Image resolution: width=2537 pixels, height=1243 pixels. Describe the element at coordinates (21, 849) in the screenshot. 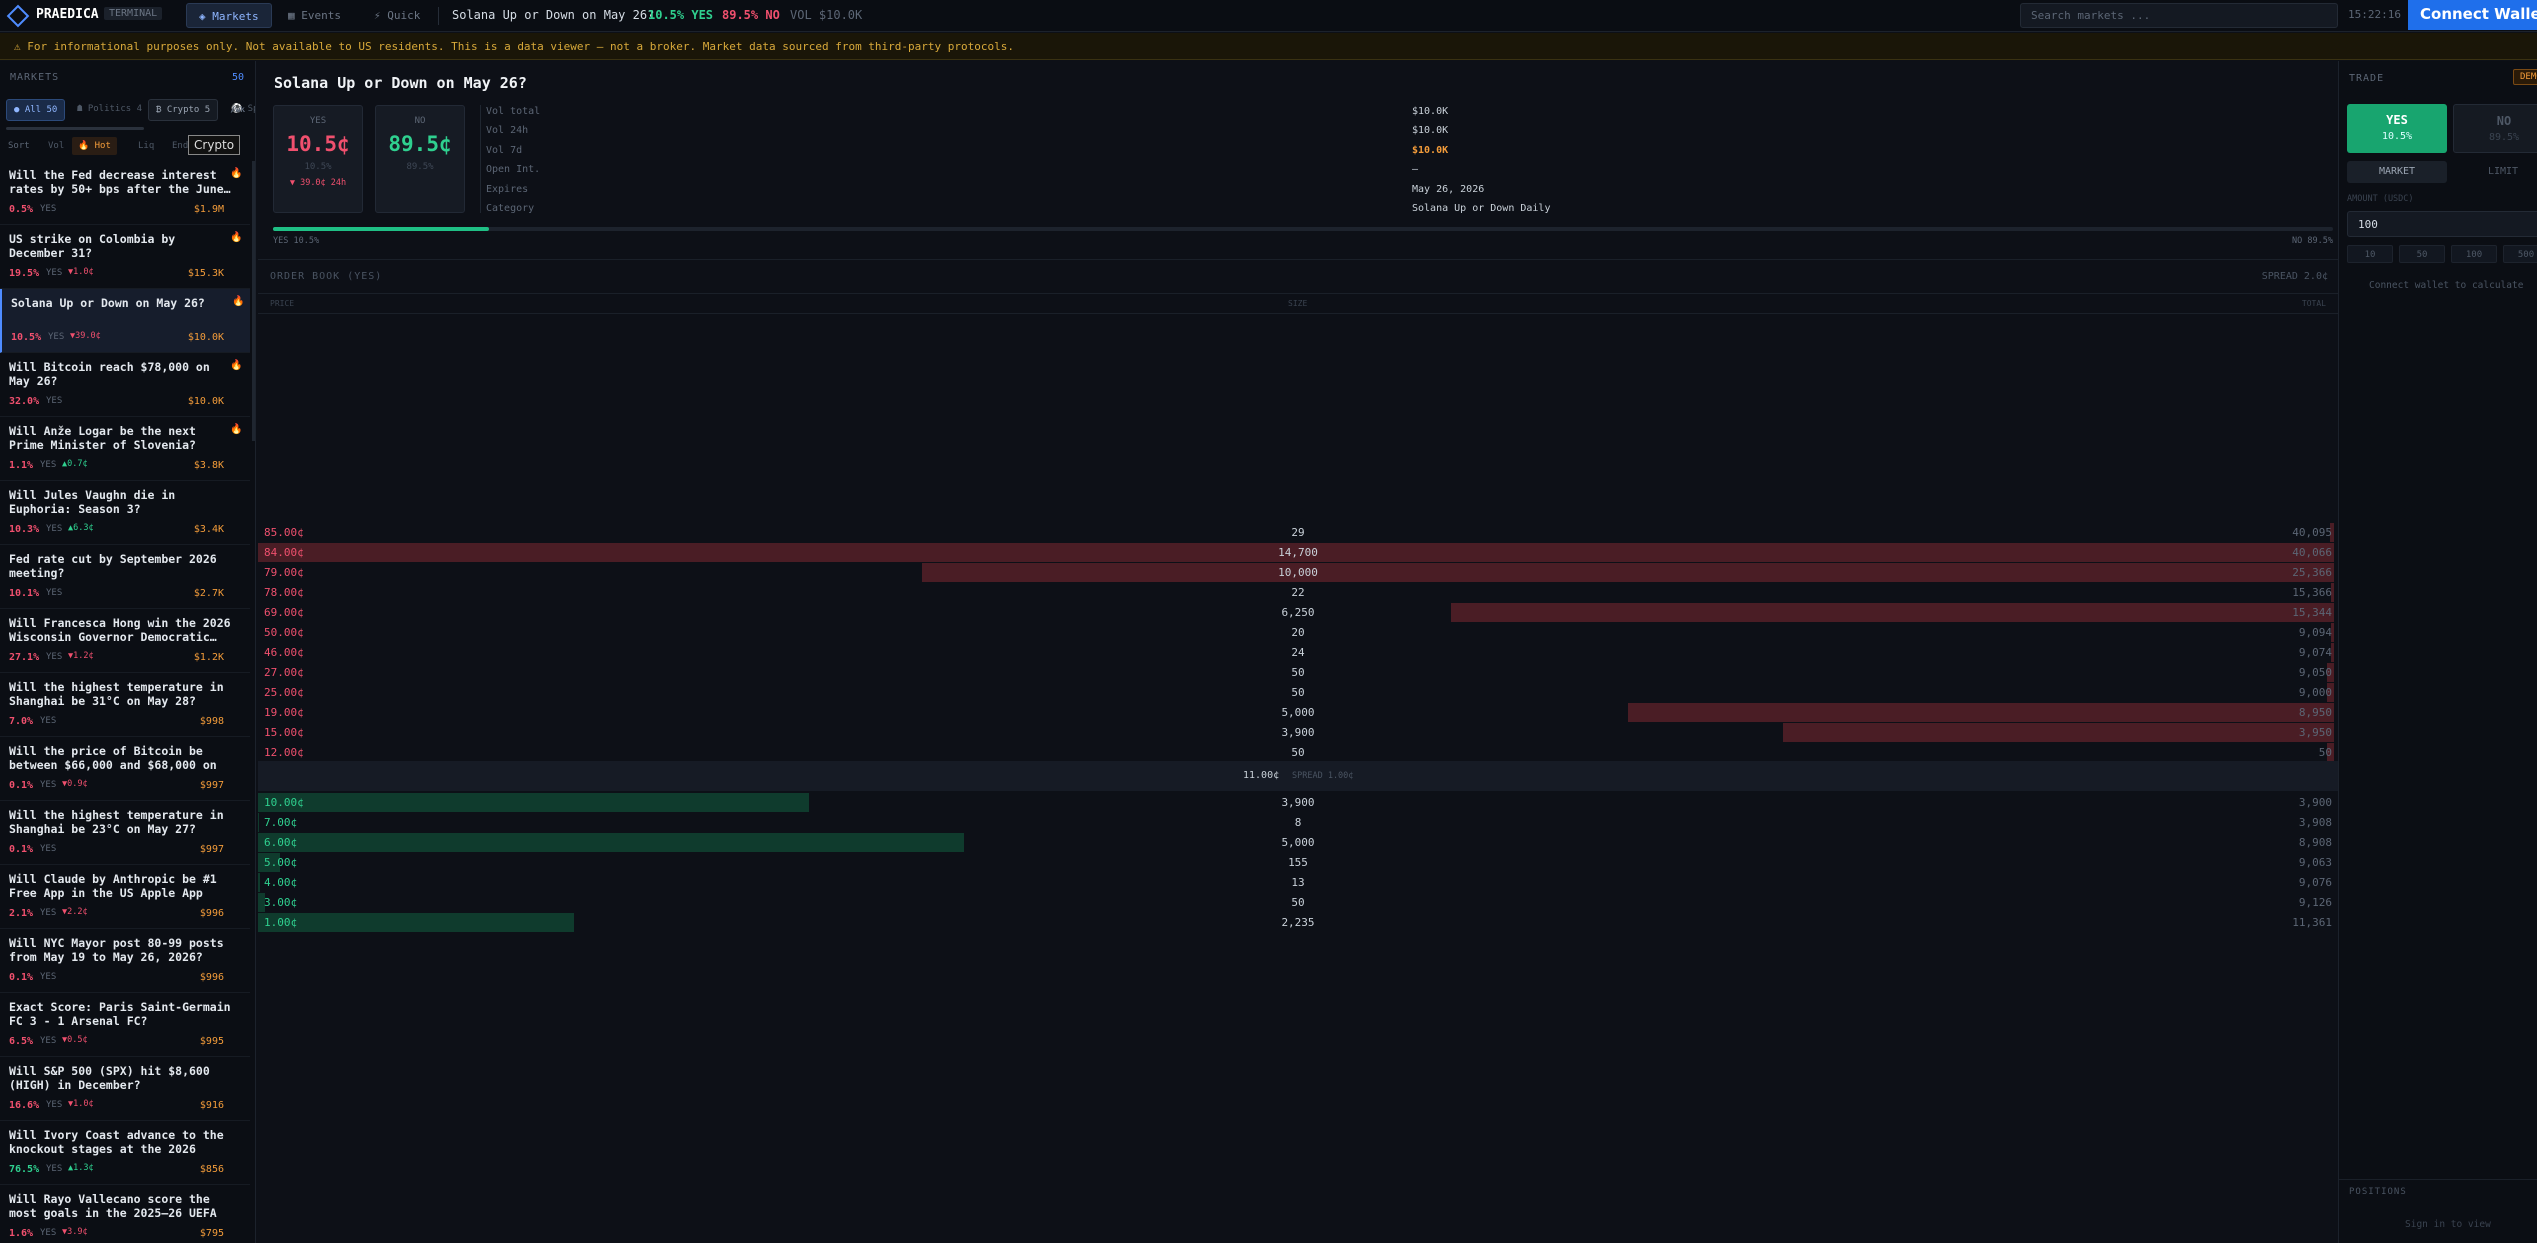

I see `market-price: 0.1%` at that location.